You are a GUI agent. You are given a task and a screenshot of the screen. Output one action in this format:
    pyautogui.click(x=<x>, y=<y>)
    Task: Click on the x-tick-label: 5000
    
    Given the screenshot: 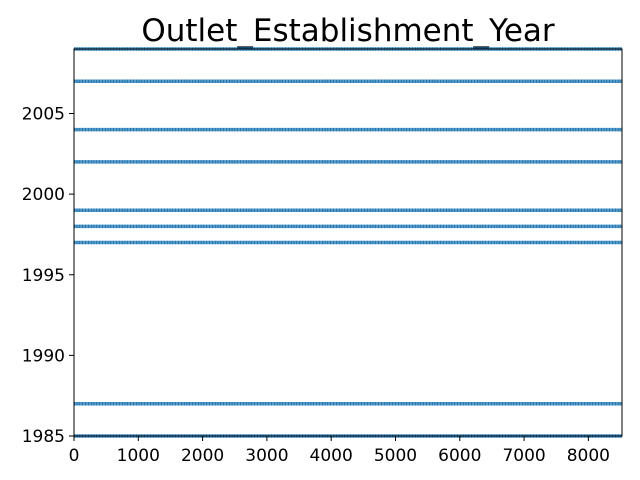 What is the action you would take?
    pyautogui.click(x=395, y=456)
    